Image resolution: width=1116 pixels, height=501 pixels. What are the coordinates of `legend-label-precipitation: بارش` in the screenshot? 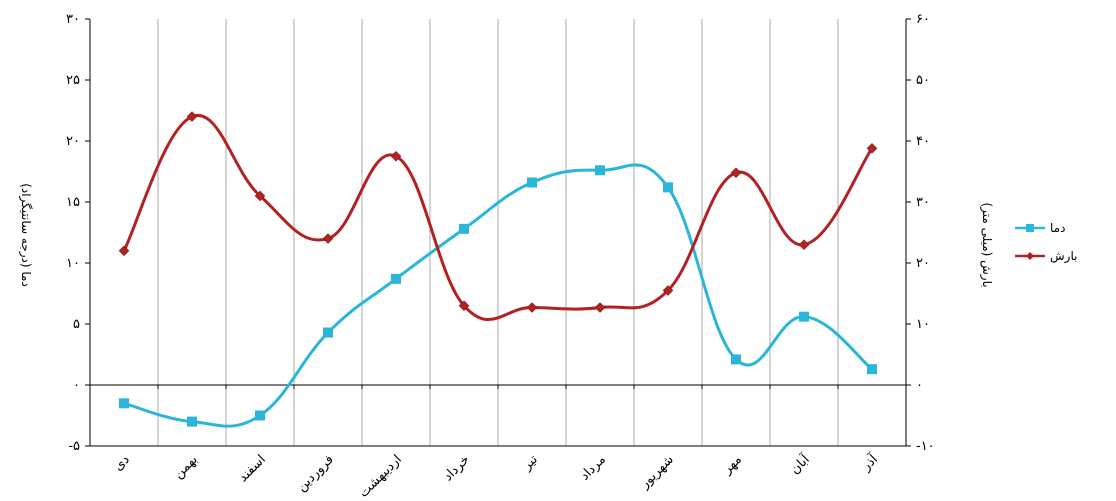 It's located at (1063, 256).